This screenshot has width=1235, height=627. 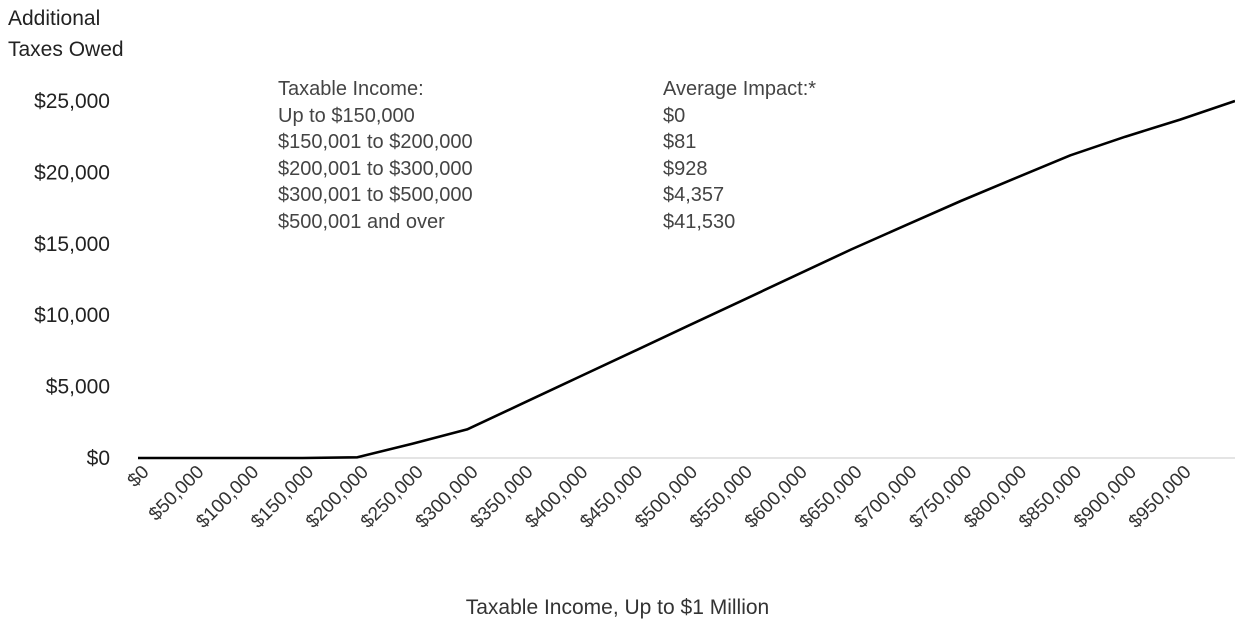 What do you see at coordinates (72, 315) in the screenshot?
I see `y-tick-label: $10,000` at bounding box center [72, 315].